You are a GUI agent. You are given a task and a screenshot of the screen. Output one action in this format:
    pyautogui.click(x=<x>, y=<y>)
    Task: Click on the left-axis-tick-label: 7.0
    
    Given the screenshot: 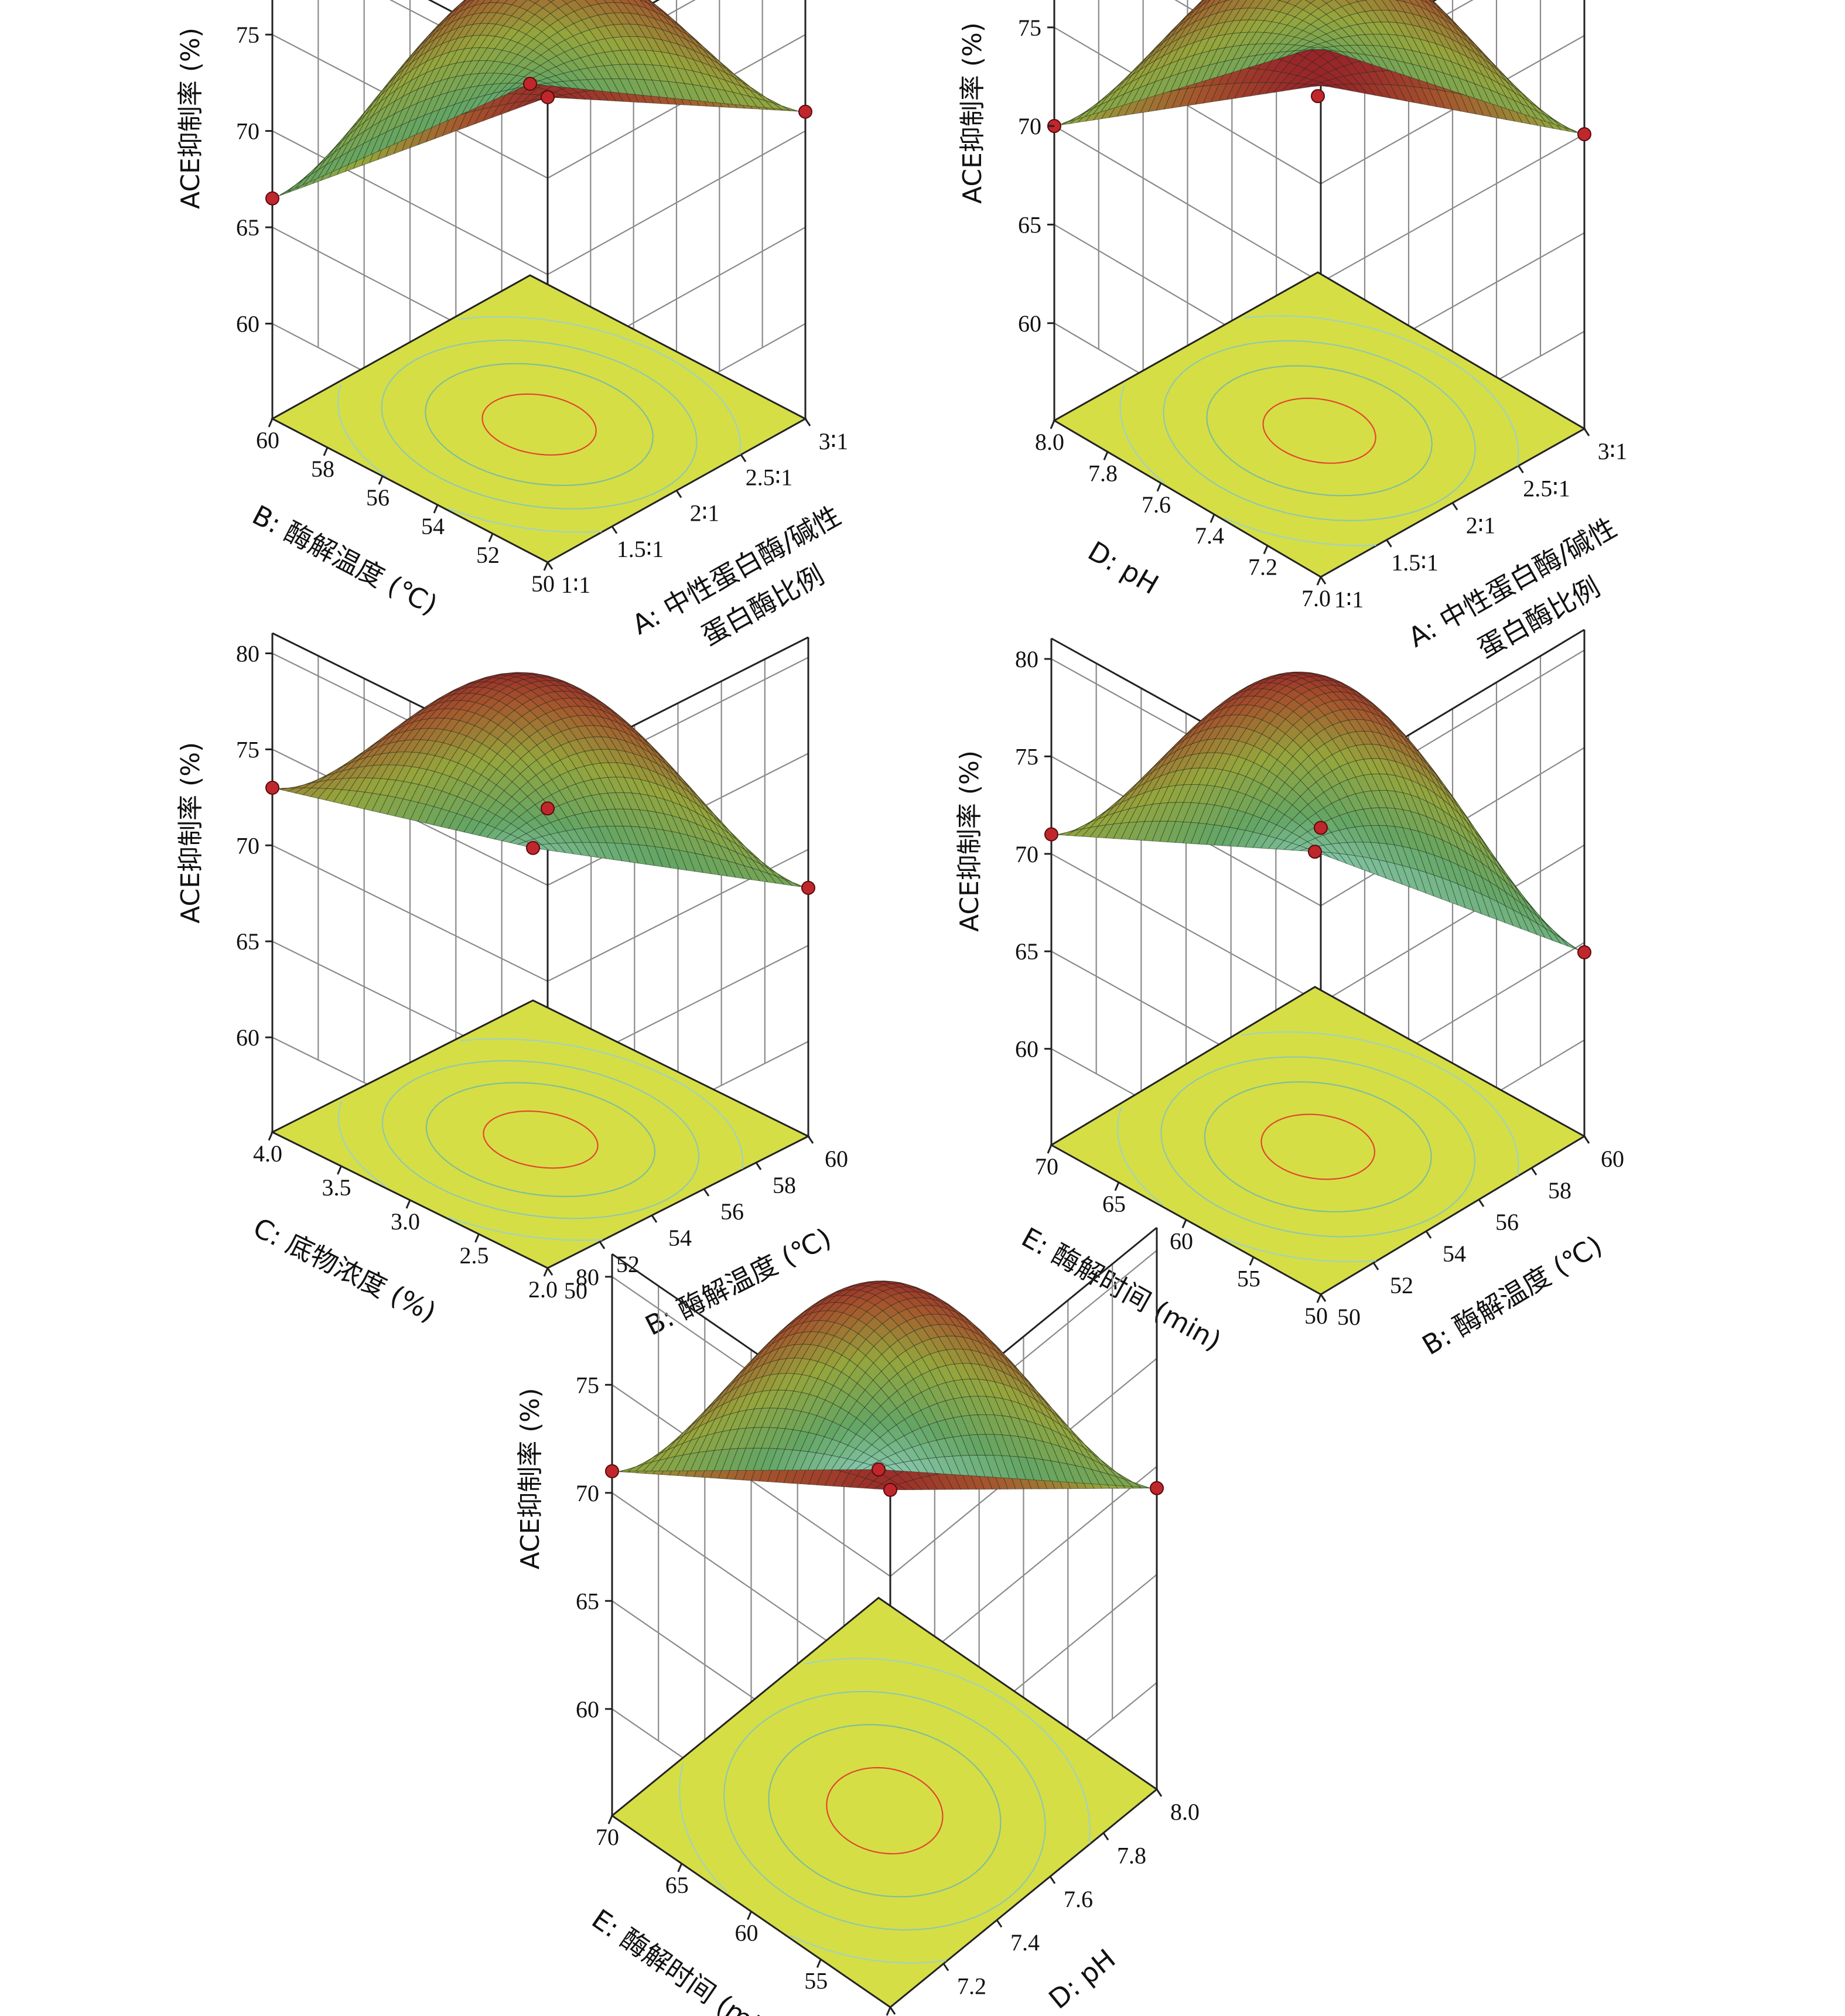 What is the action you would take?
    pyautogui.click(x=1316, y=598)
    